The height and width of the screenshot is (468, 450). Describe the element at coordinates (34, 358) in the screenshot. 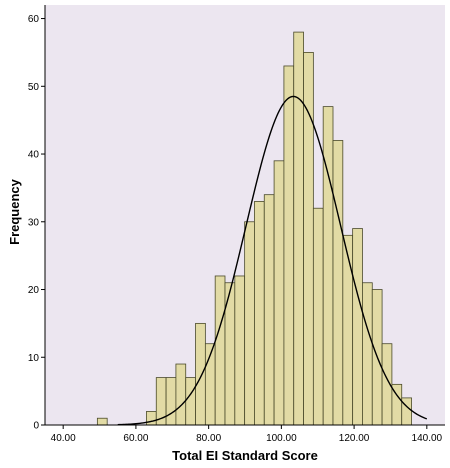

I see `y-tick-label: 10` at that location.